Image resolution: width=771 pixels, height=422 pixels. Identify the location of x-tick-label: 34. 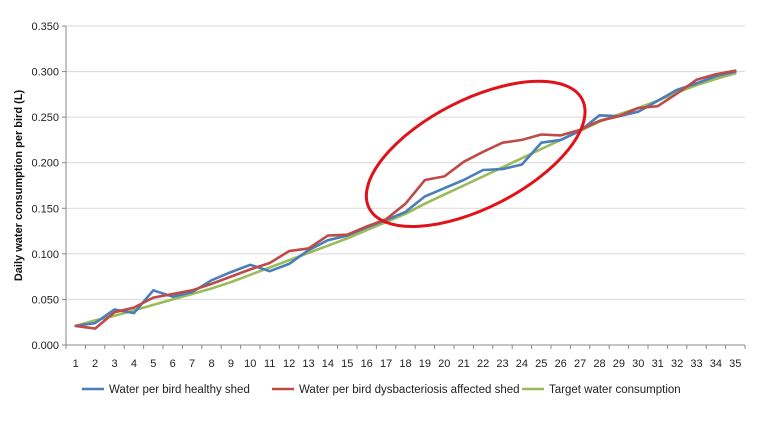
(716, 364).